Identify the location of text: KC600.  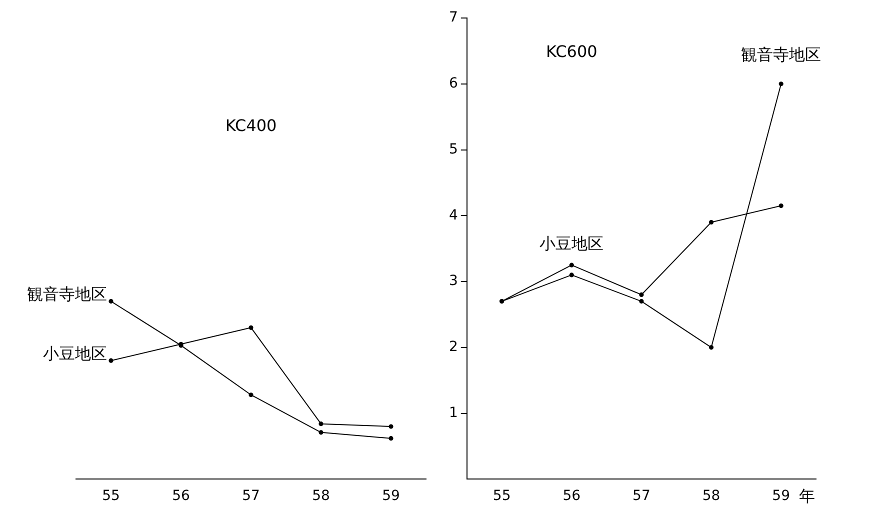
(572, 52).